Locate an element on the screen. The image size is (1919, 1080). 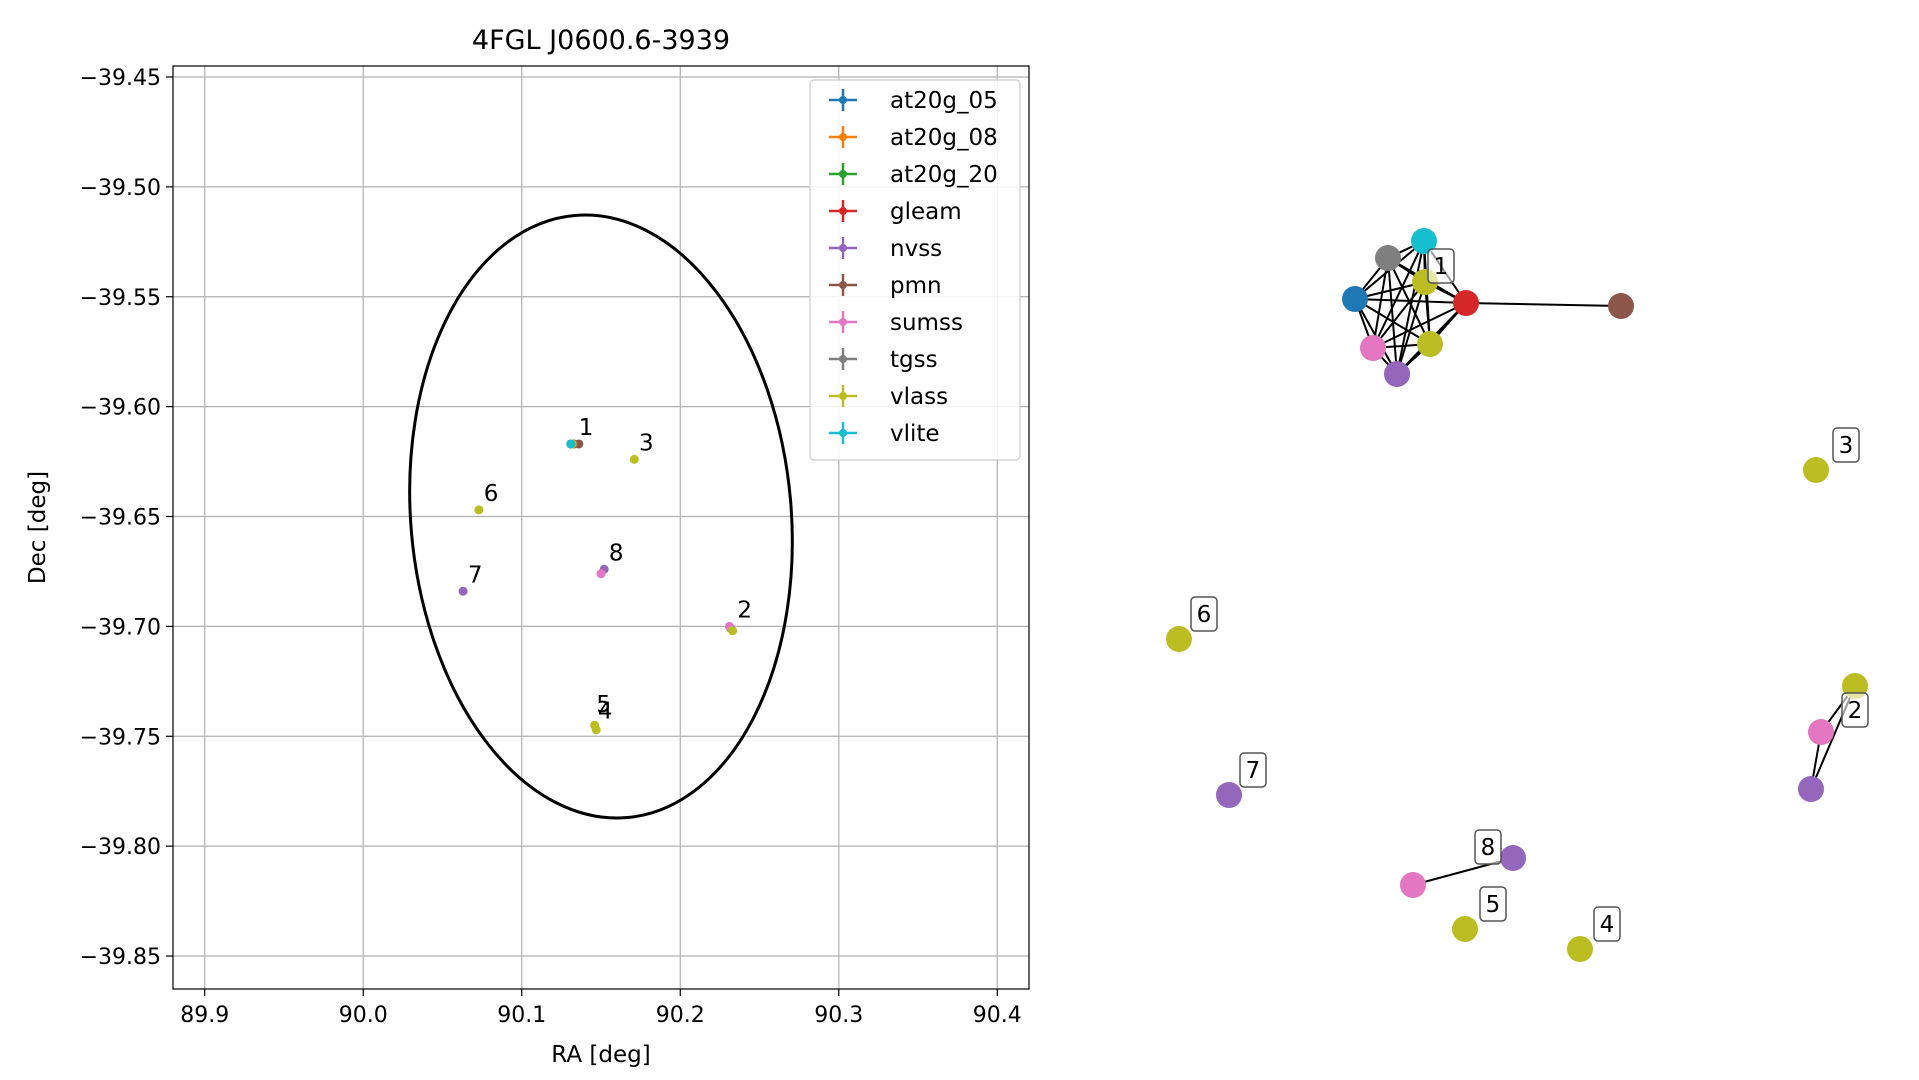
y-tick-label: −39.60 is located at coordinates (120, 408).